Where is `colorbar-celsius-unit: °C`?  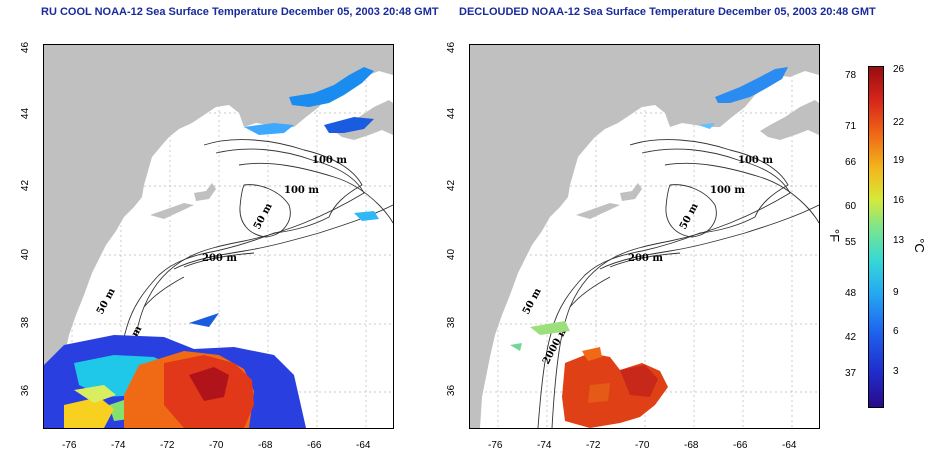
colorbar-celsius-unit: °C is located at coordinates (919, 245).